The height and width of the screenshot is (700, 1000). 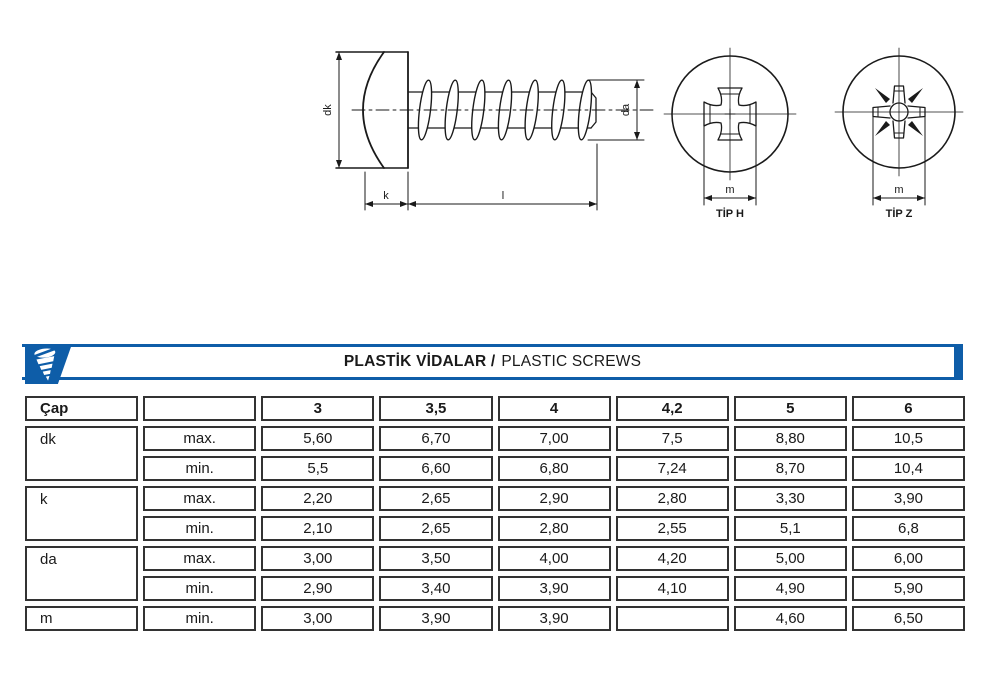 I want to click on value-cell: 5,60, so click(x=318, y=438).